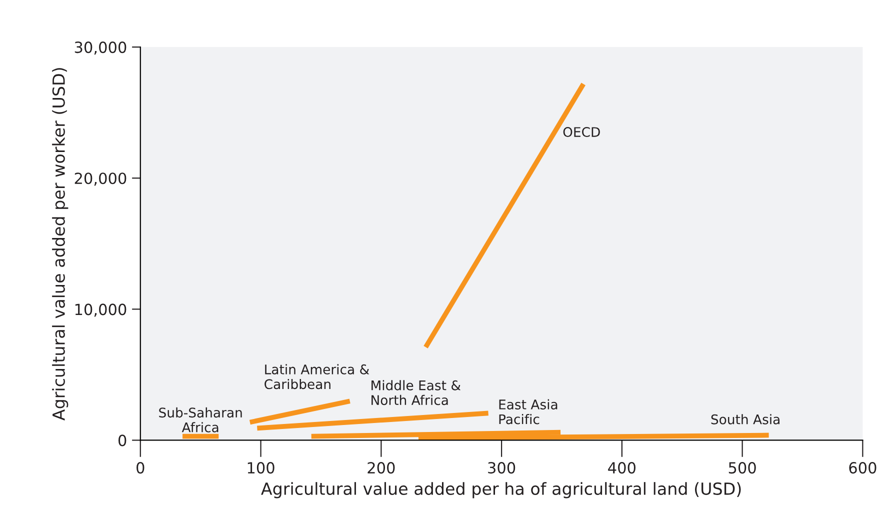  Describe the element at coordinates (261, 468) in the screenshot. I see `x-tick-label: 100` at that location.